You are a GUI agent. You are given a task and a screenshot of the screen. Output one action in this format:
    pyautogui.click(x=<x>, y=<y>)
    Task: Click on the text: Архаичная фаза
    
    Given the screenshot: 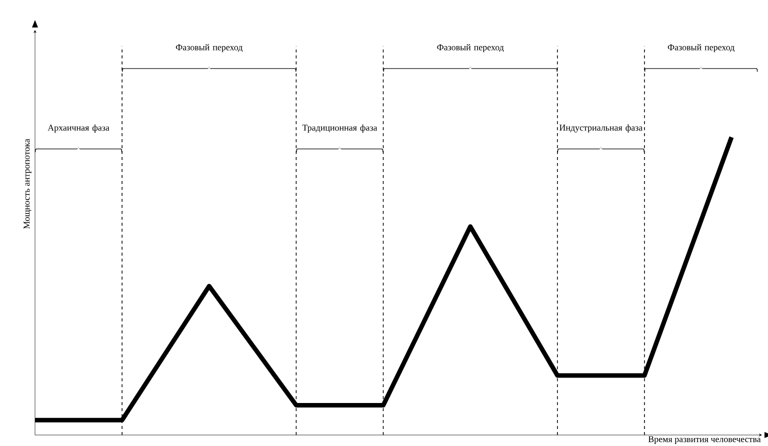 What is the action you would take?
    pyautogui.click(x=79, y=128)
    